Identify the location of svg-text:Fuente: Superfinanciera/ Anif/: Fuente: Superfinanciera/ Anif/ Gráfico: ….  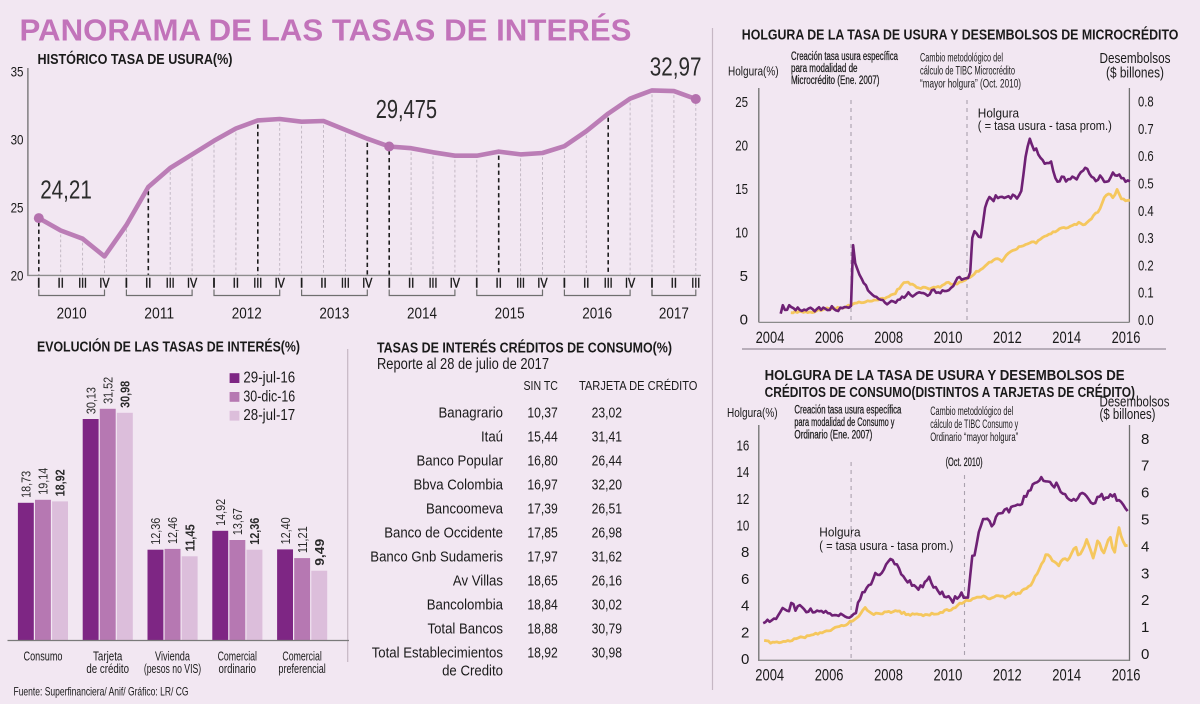
(101, 692).